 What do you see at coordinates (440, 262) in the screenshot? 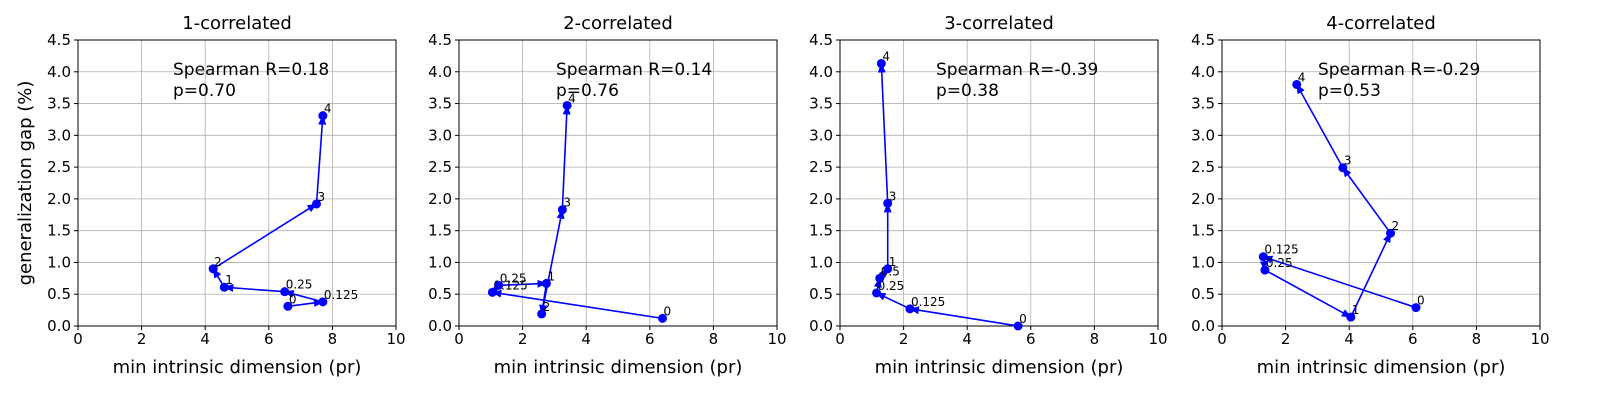
I see `y-tick-label: 1.0` at bounding box center [440, 262].